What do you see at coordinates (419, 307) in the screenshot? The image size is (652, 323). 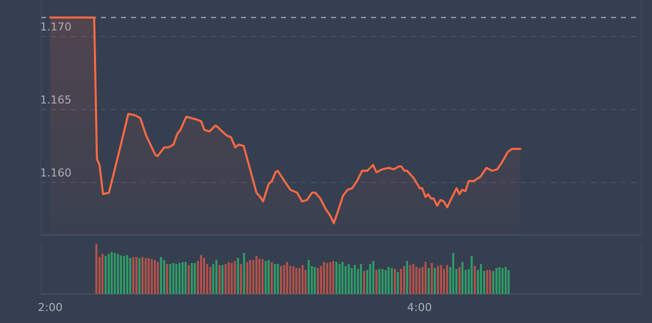 I see `x-tick-label: 4:00` at bounding box center [419, 307].